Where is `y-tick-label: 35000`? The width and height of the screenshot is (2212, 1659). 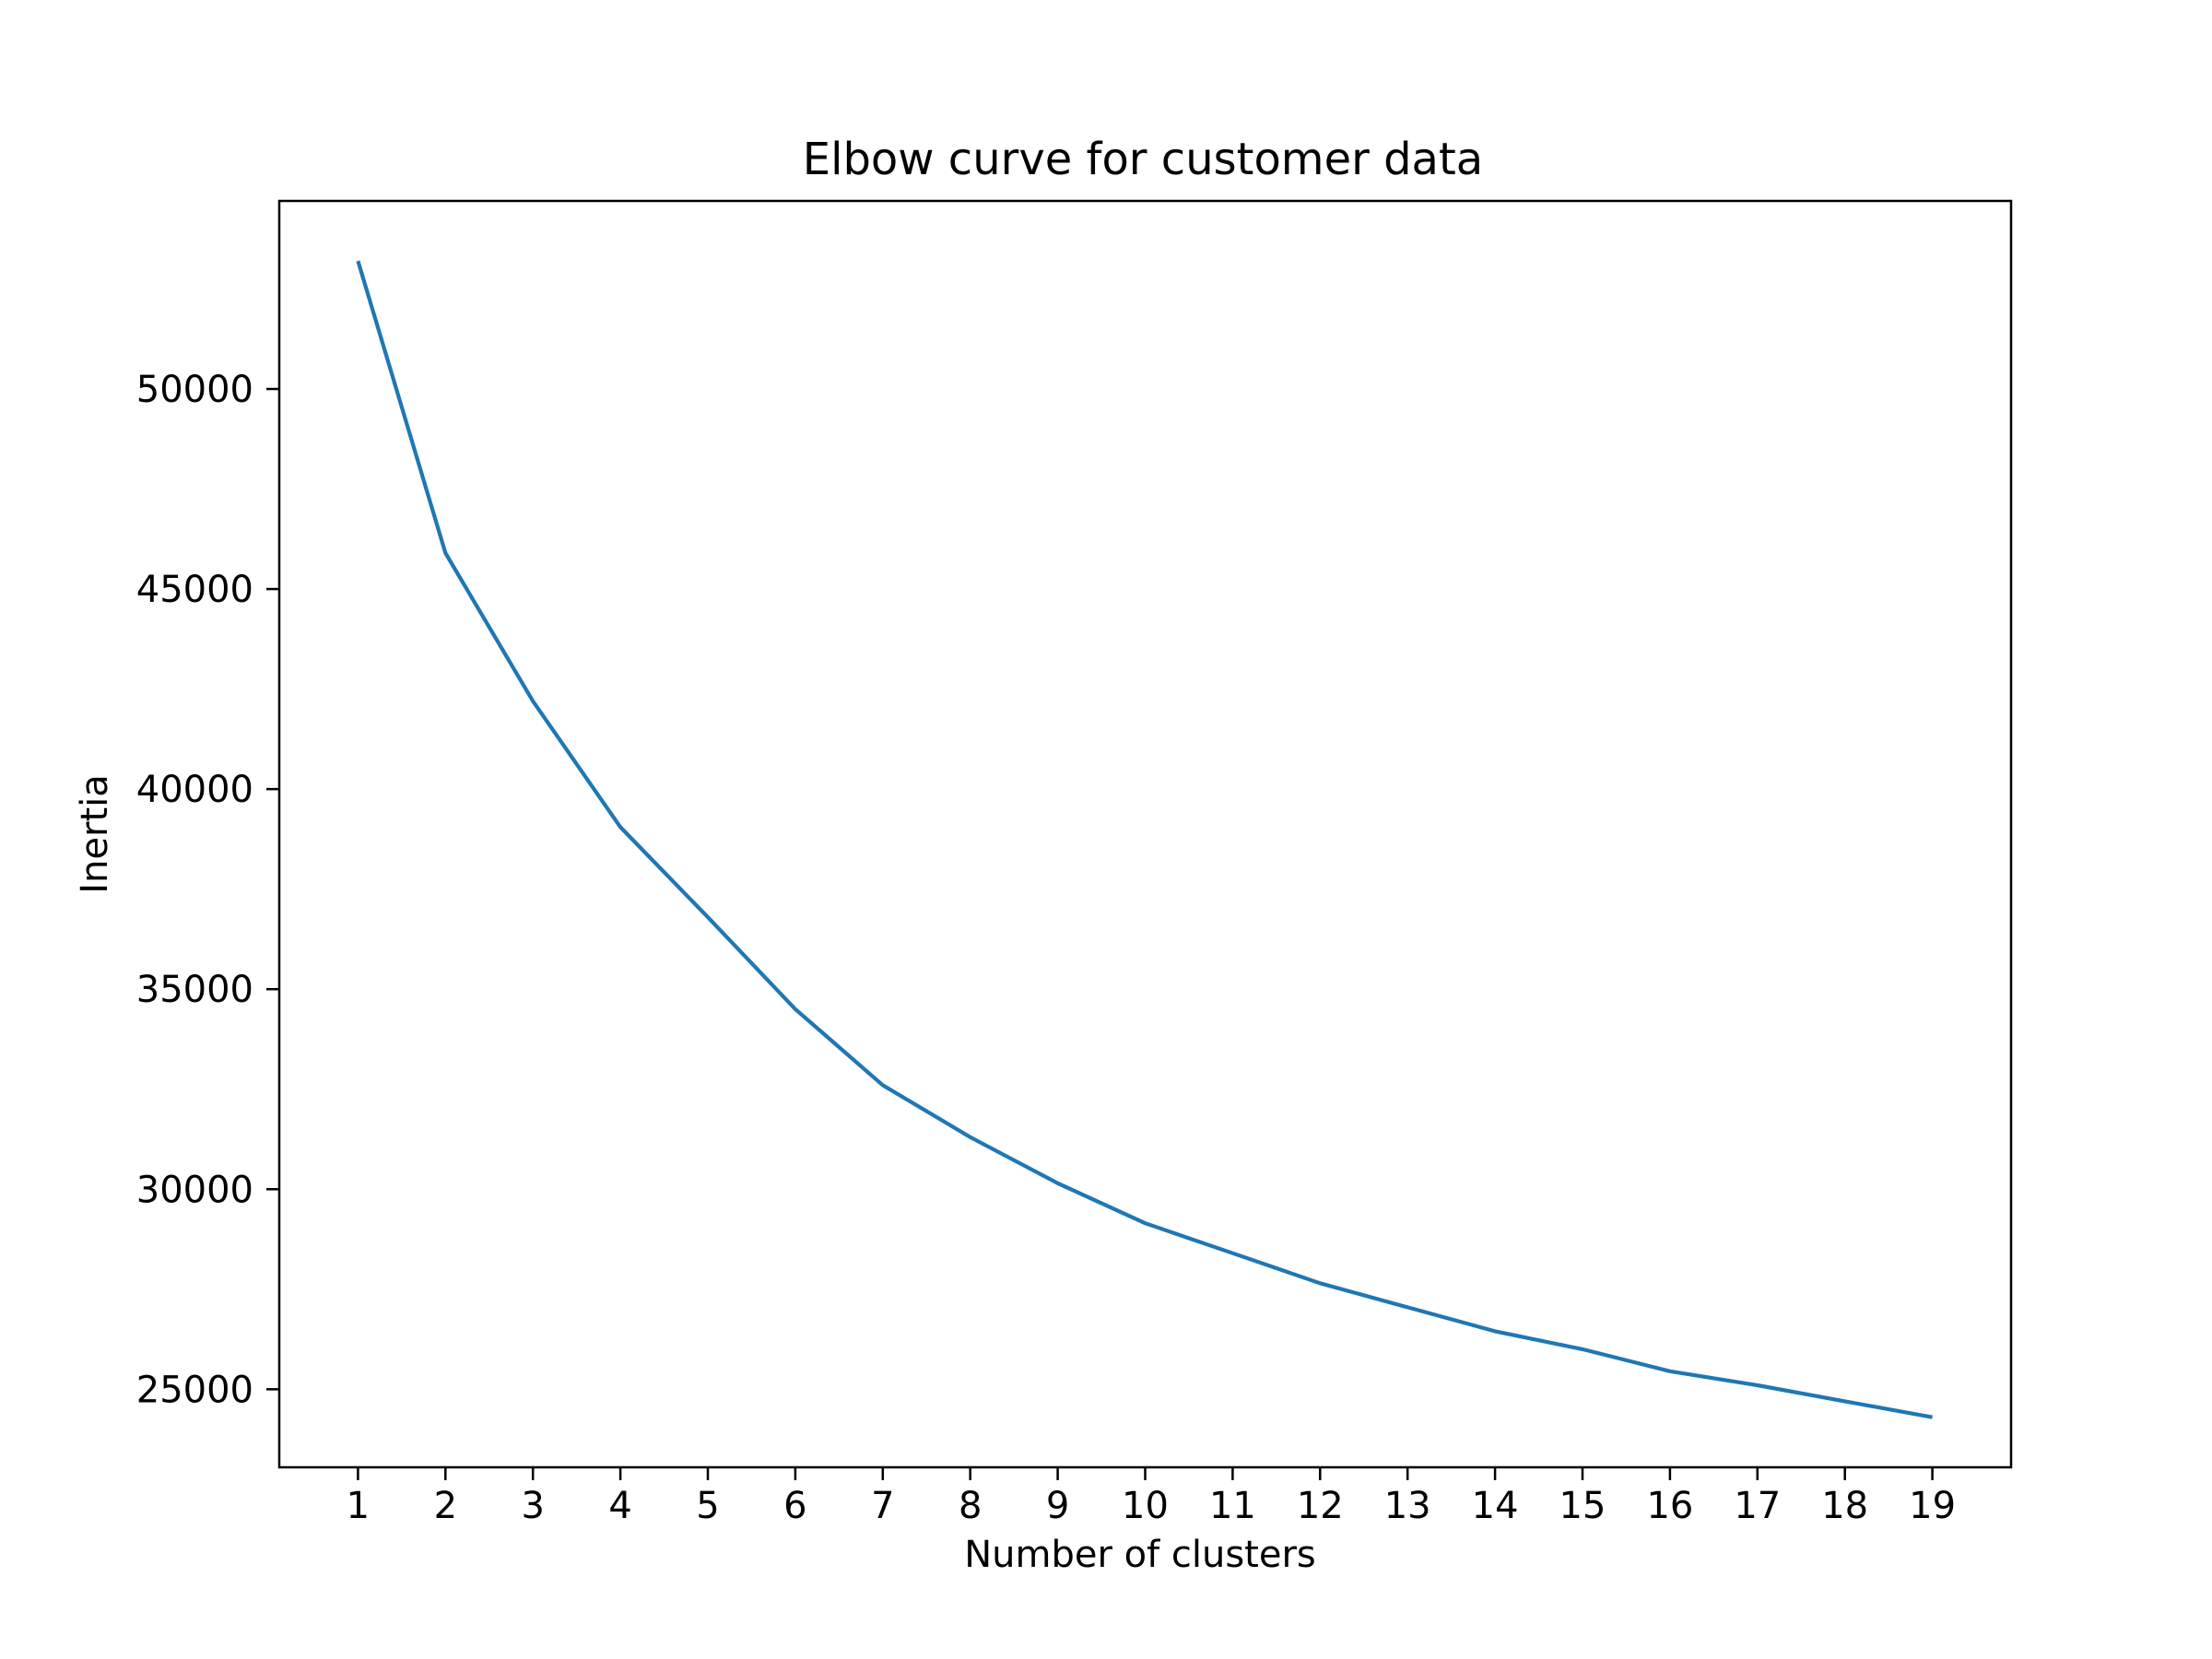
y-tick-label: 35000 is located at coordinates (194, 990).